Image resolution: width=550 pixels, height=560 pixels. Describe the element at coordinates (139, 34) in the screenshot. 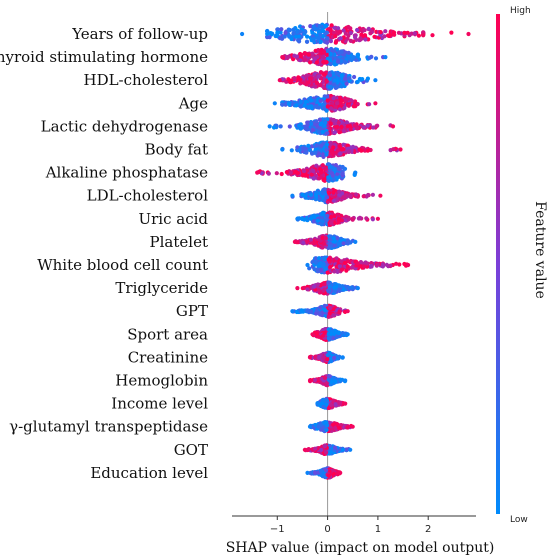

I see `feature-label: Years of follow-up` at that location.